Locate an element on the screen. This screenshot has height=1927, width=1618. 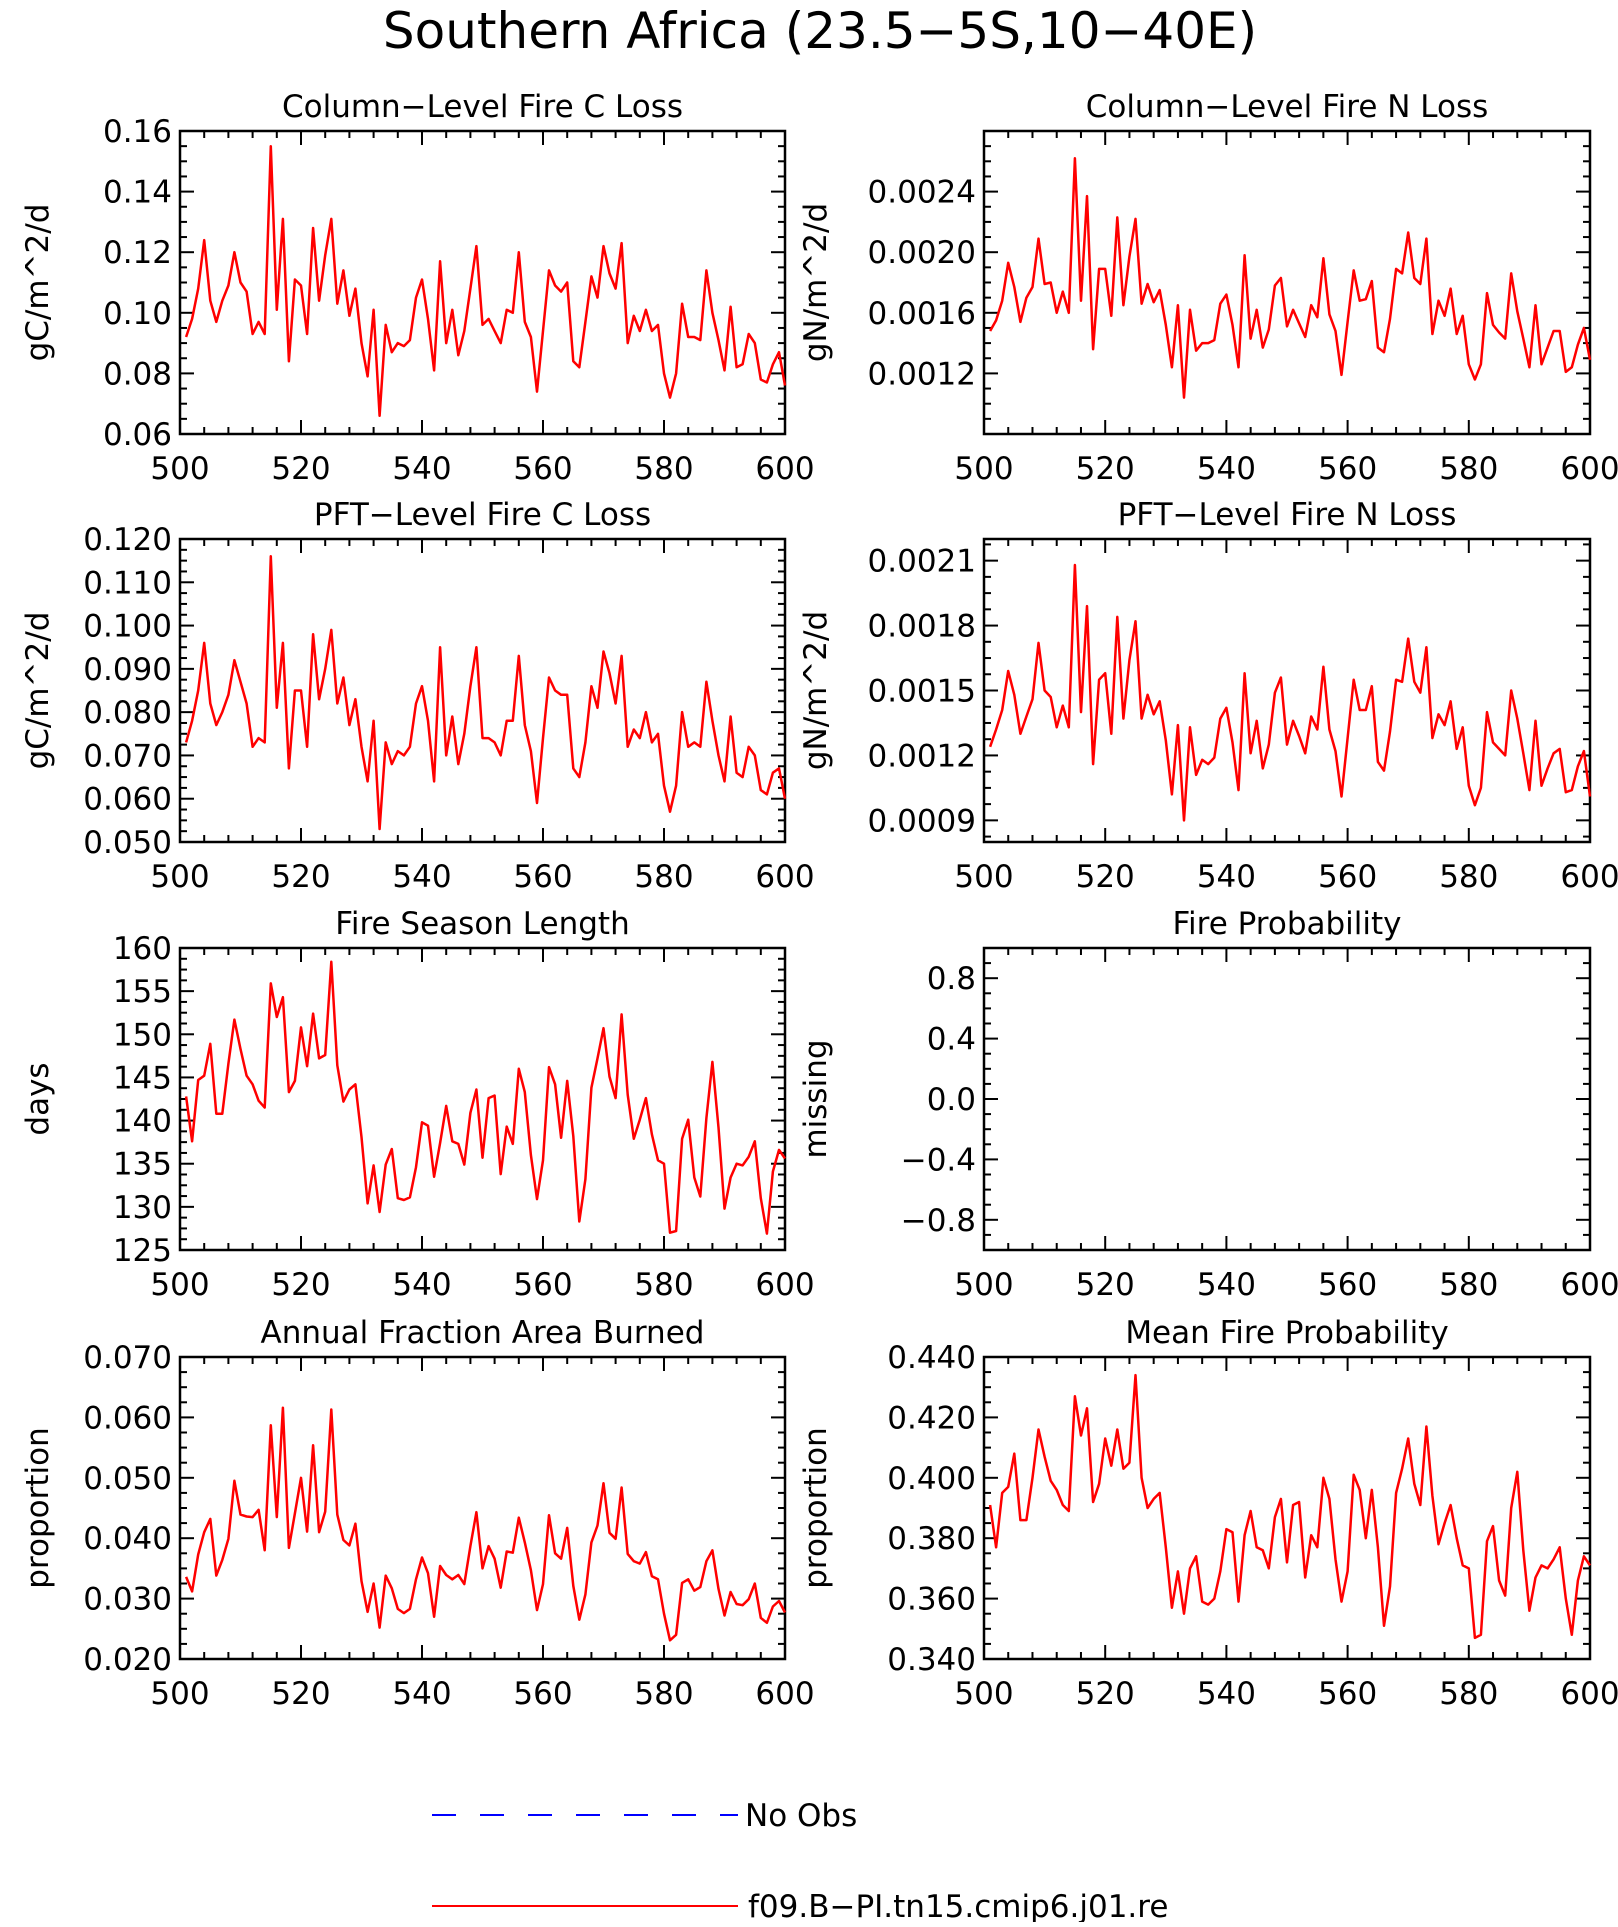
y-tick-label: −0.4 is located at coordinates (938, 1160).